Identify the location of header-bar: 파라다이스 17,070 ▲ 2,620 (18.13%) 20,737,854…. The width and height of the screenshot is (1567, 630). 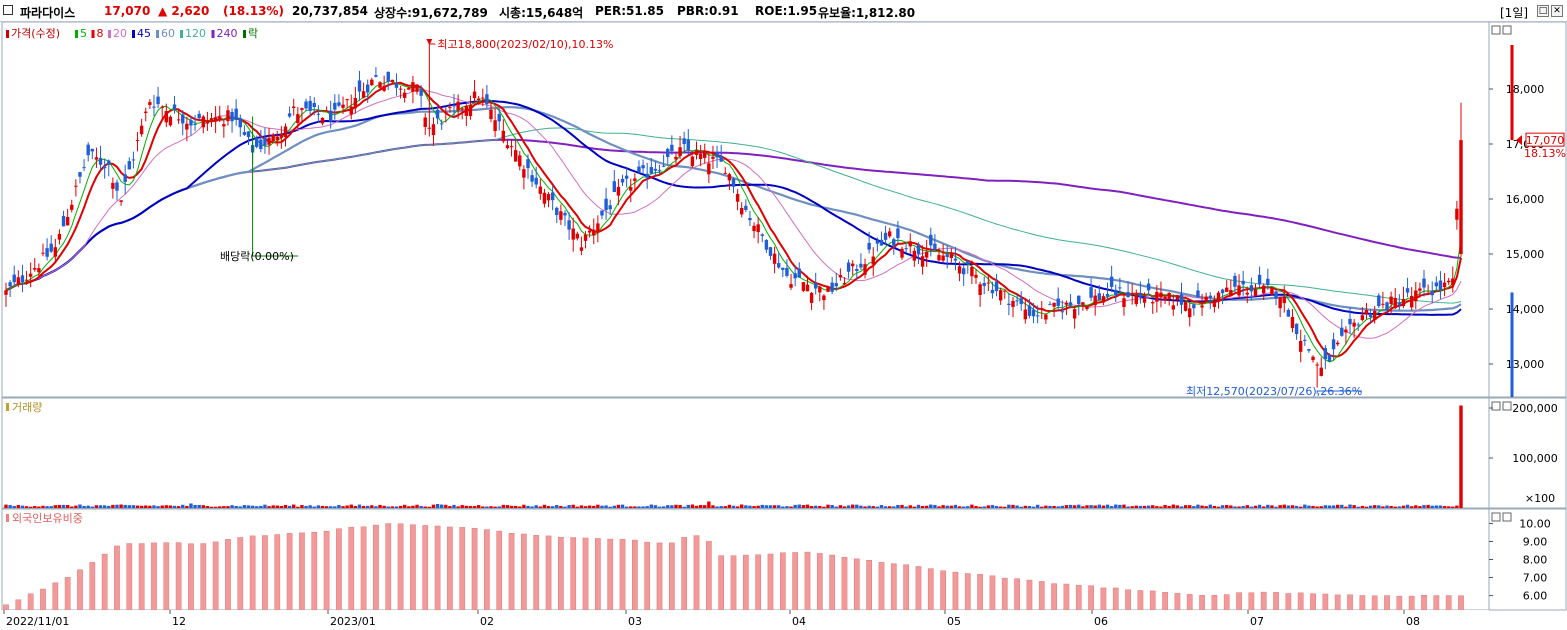
(783, 11).